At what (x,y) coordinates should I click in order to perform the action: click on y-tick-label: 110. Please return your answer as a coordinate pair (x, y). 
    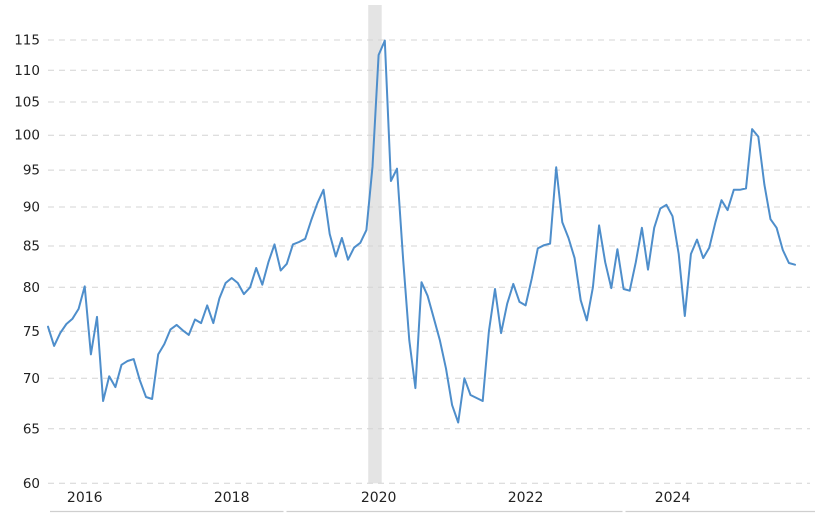
    Looking at the image, I should click on (27, 71).